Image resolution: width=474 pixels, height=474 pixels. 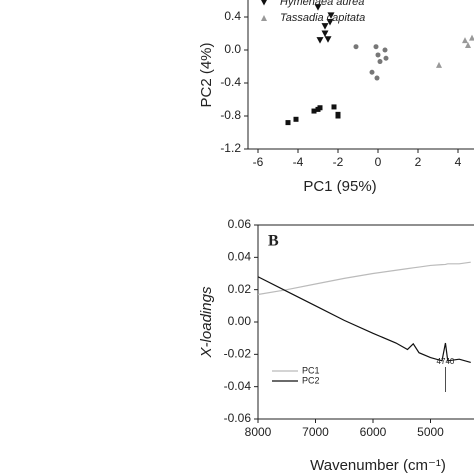 What do you see at coordinates (238, 386) in the screenshot?
I see `y-tick-label: -0.04` at bounding box center [238, 386].